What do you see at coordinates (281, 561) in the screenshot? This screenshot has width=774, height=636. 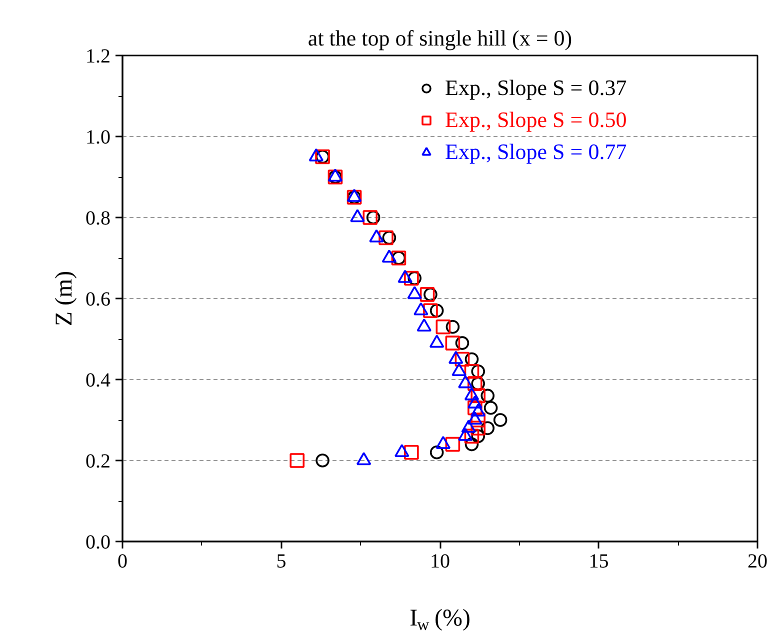 I see `x-tick-label: 5` at bounding box center [281, 561].